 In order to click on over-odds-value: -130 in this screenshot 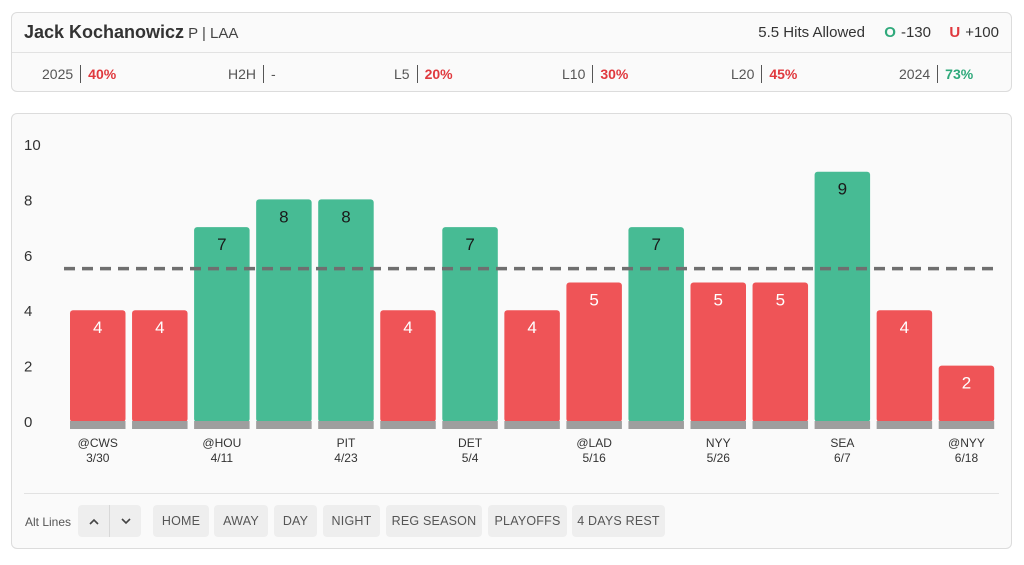, I will do `click(915, 32)`.